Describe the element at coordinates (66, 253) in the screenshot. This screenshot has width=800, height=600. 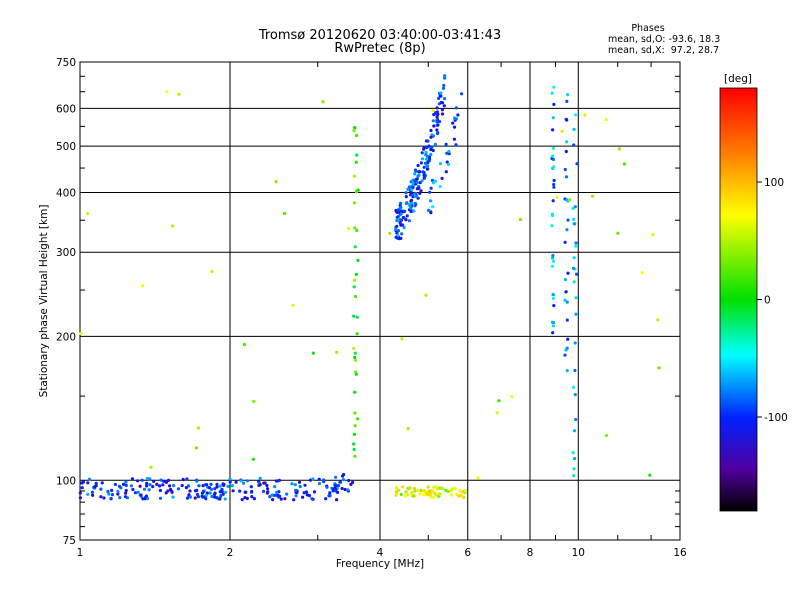
I see `y-tick-label: 300` at that location.